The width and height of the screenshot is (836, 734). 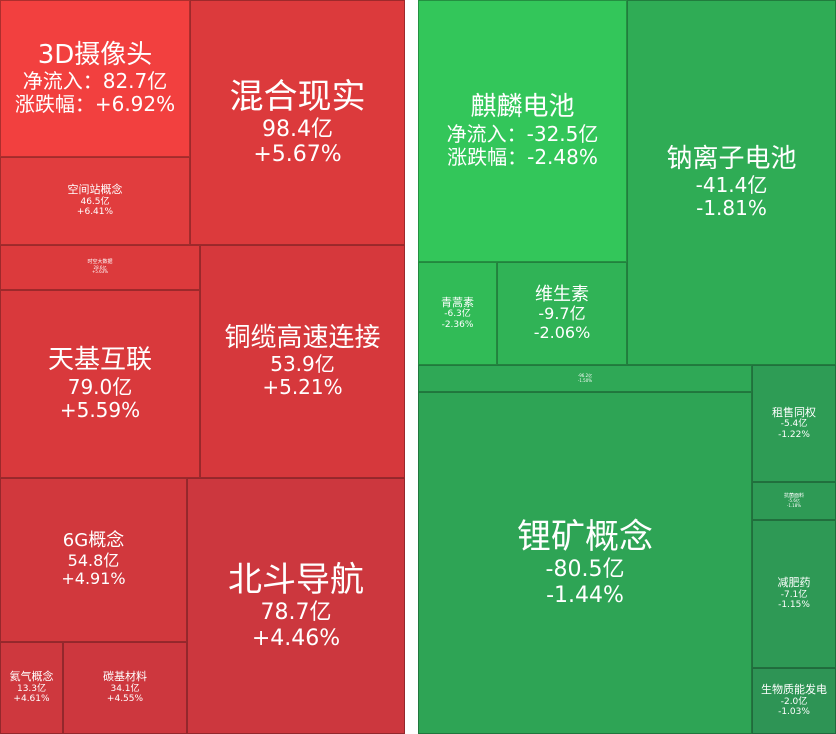 I want to click on tile-change: +4.91%, so click(x=93, y=579).